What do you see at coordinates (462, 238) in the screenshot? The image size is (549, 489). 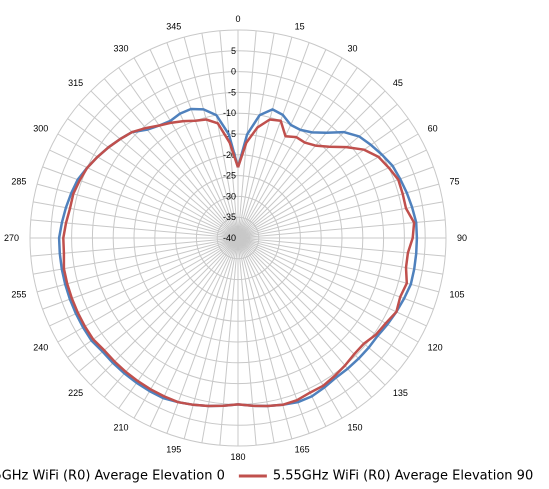 I see `angle-tick-label: 90` at bounding box center [462, 238].